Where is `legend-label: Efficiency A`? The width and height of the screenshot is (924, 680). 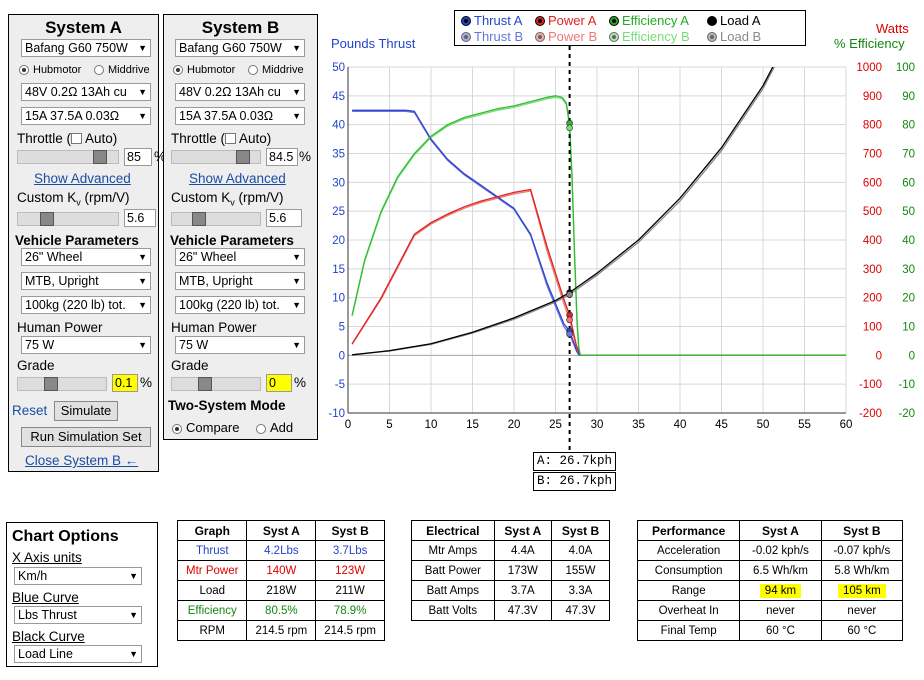
legend-label: Efficiency A is located at coordinates (655, 20).